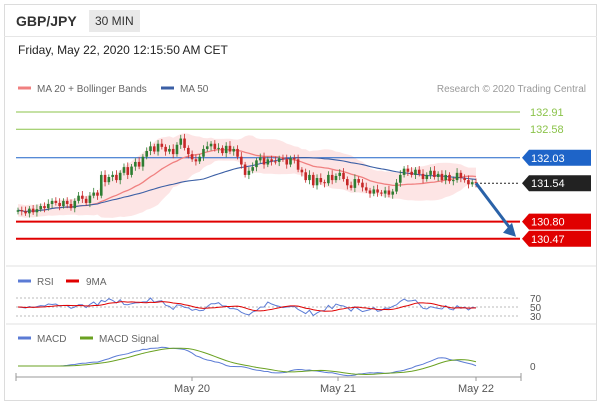 Image resolution: width=602 pixels, height=405 pixels. I want to click on rsi-level-label: 70, so click(536, 299).